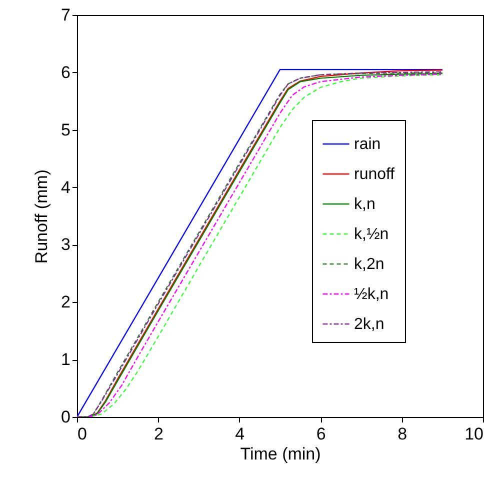  I want to click on x-tick-label: 10, so click(474, 434).